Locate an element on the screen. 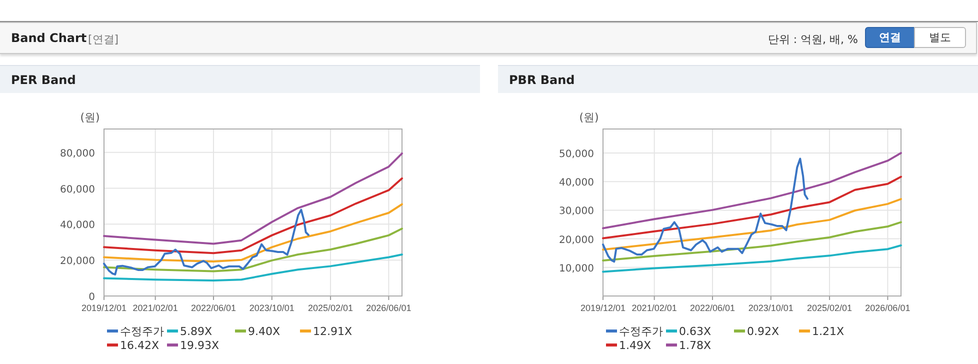 This screenshot has height=364, width=978. text: 별도 is located at coordinates (940, 37).